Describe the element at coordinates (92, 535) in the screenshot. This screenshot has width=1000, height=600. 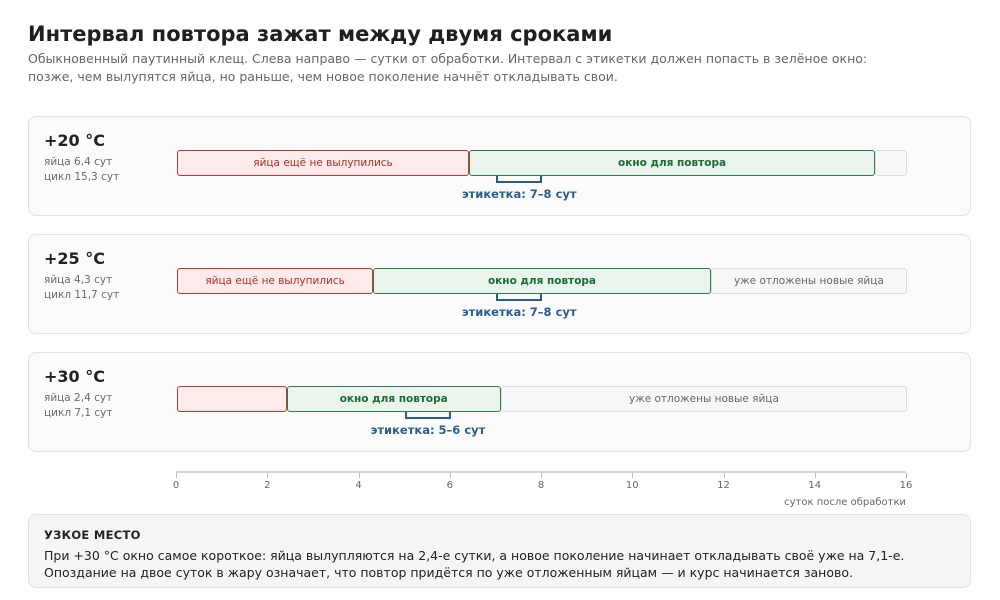
I see `note-title: УЗКОЕ МЕСТО` at that location.